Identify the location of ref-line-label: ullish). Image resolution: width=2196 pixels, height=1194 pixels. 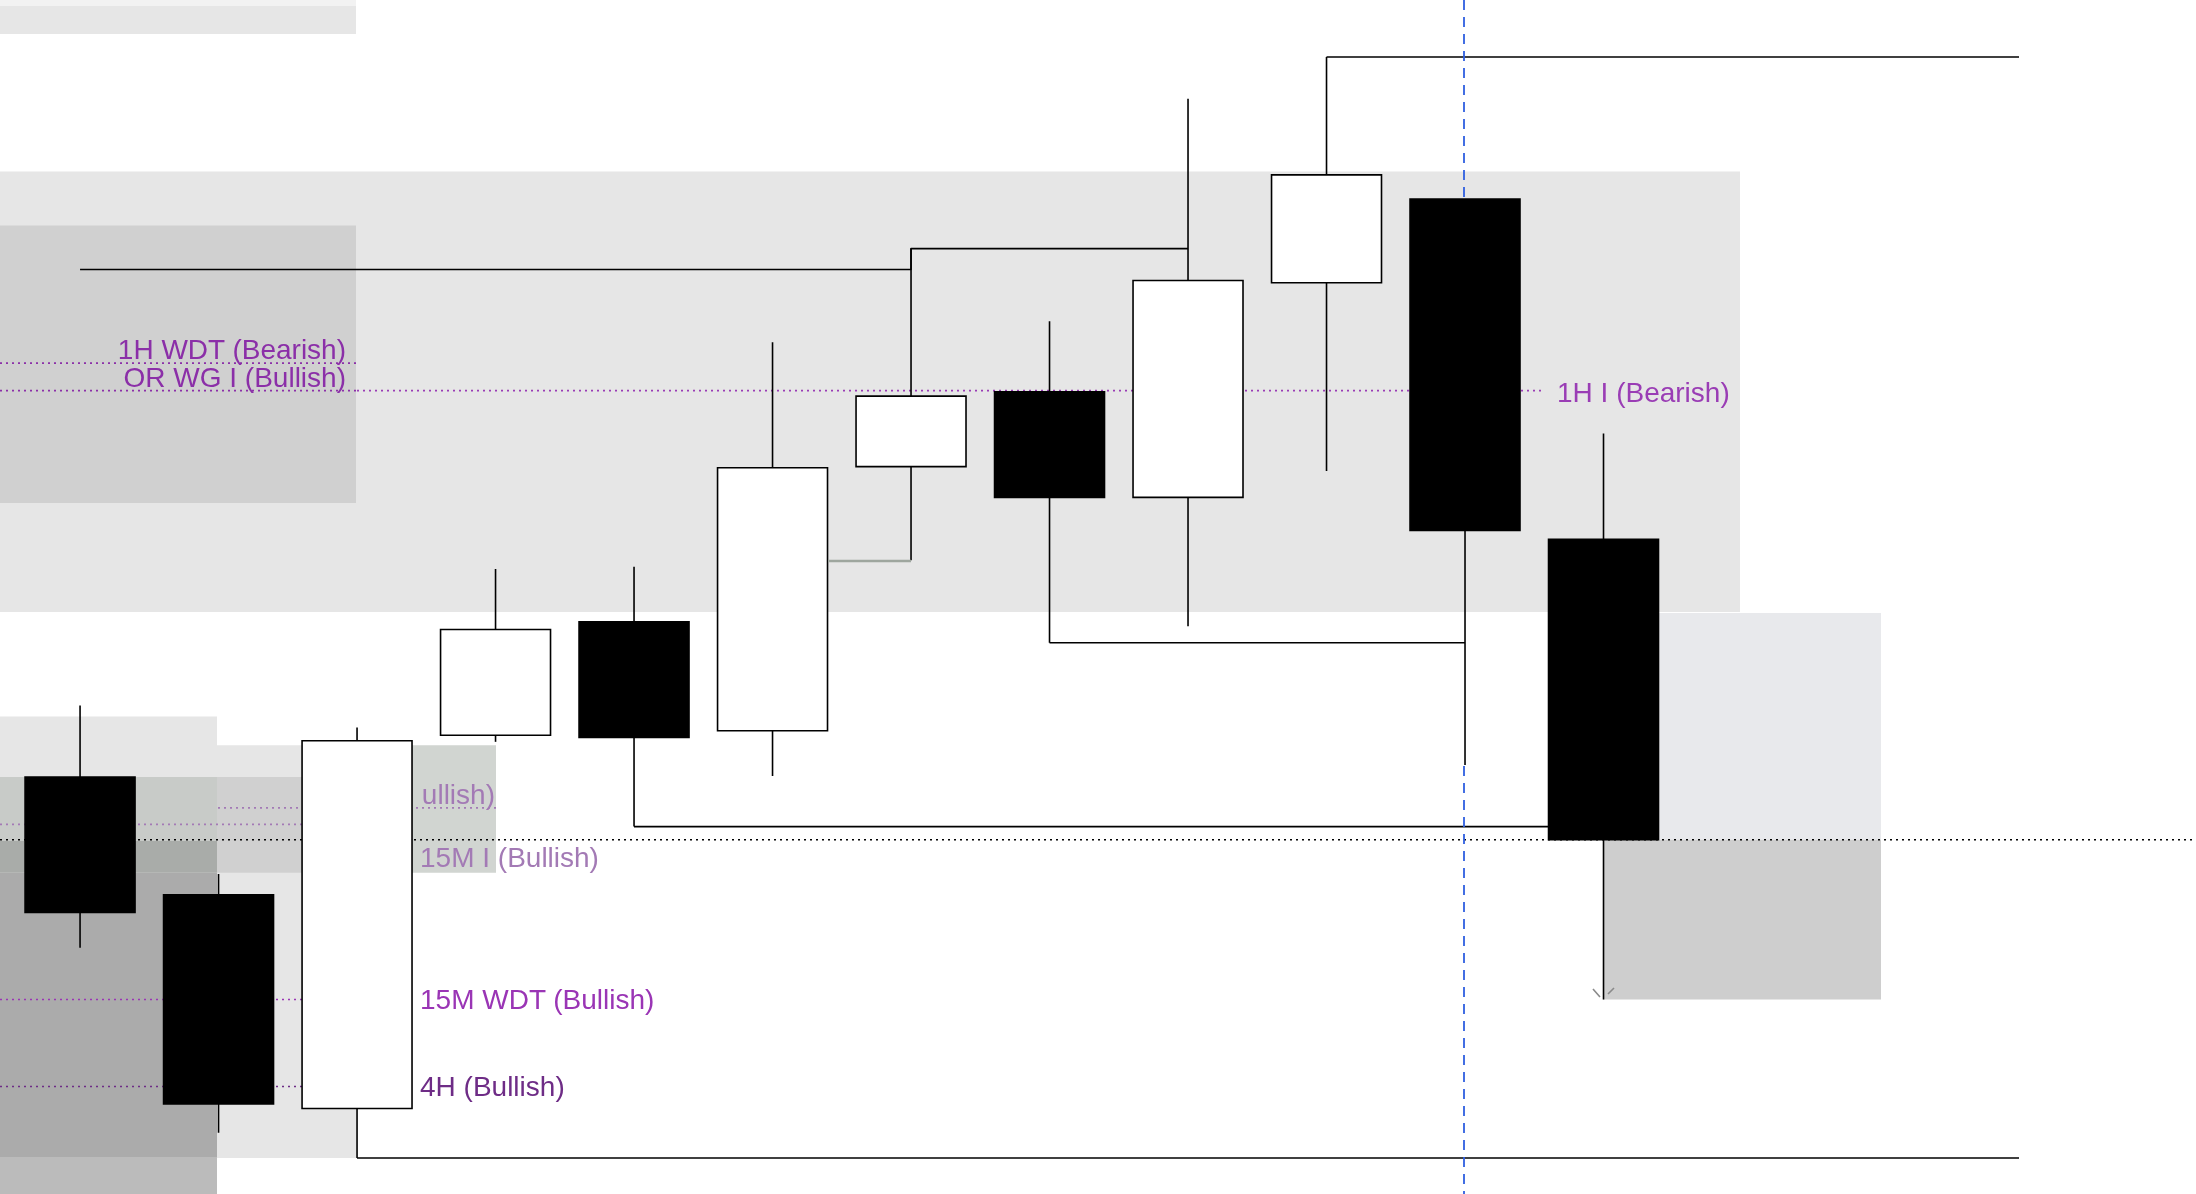
(458, 794).